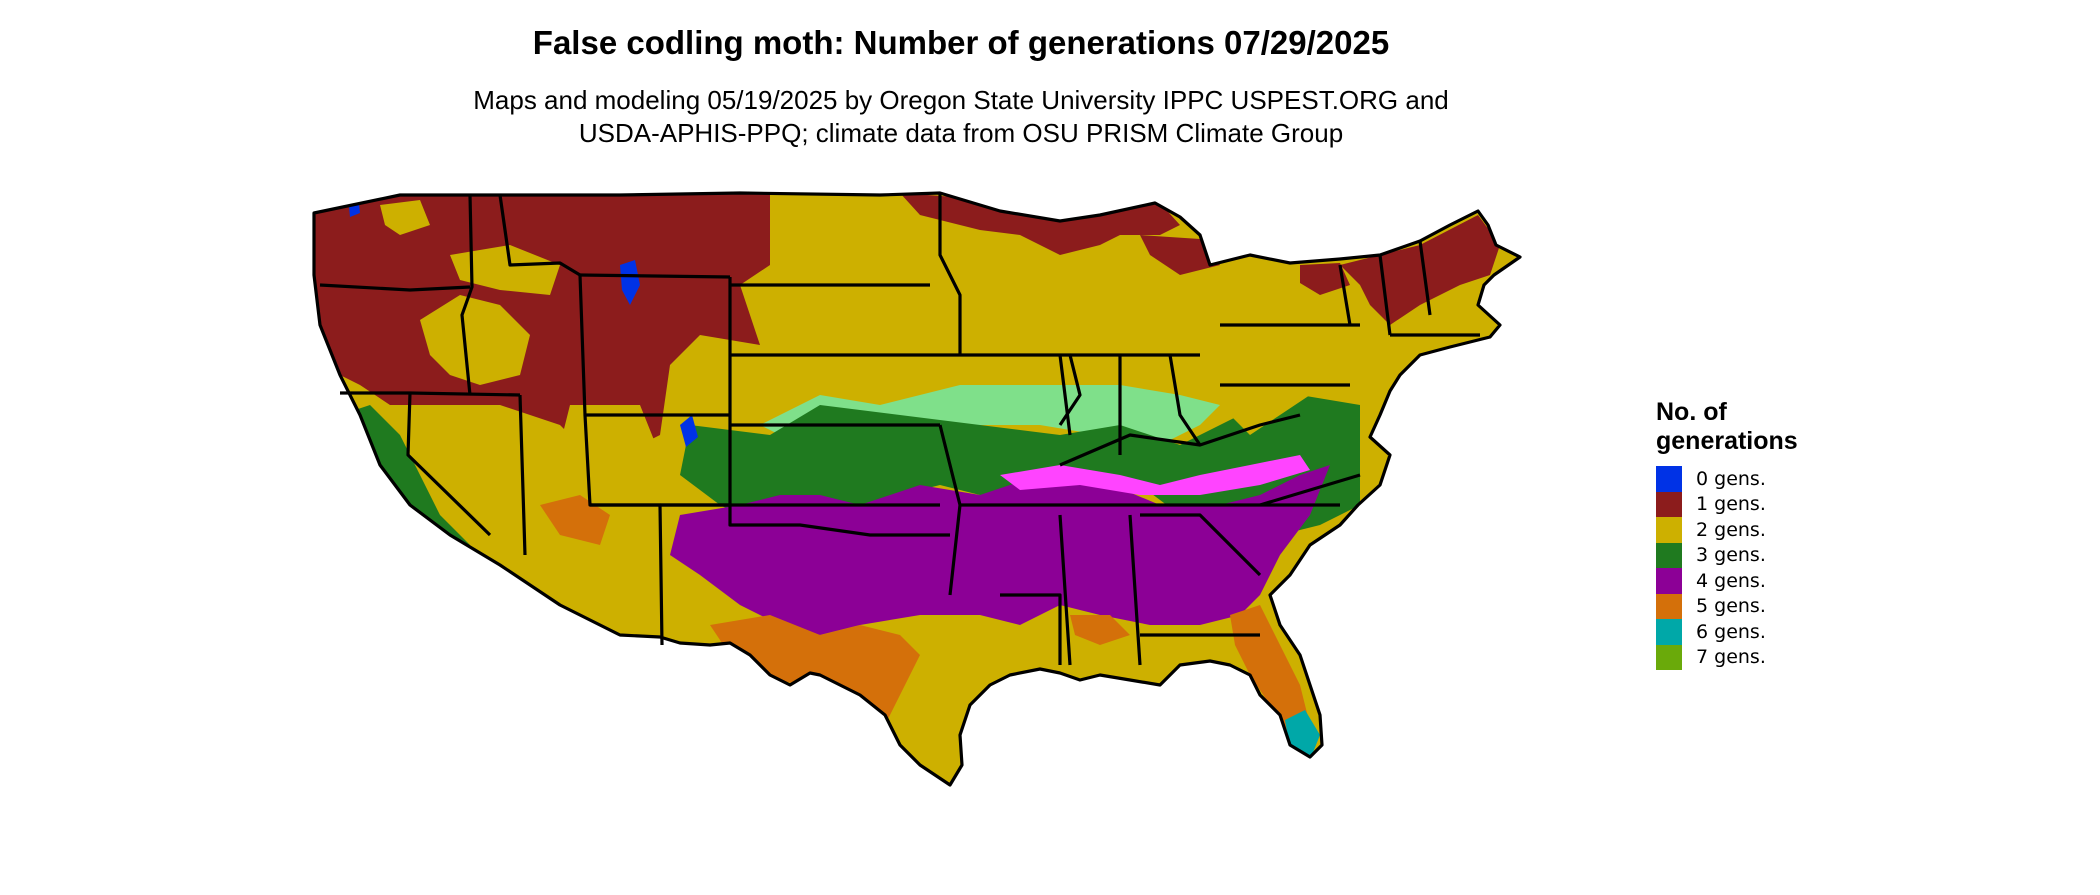 The width and height of the screenshot is (2100, 895). What do you see at coordinates (1201, 545) in the screenshot?
I see `border-ga-sc` at bounding box center [1201, 545].